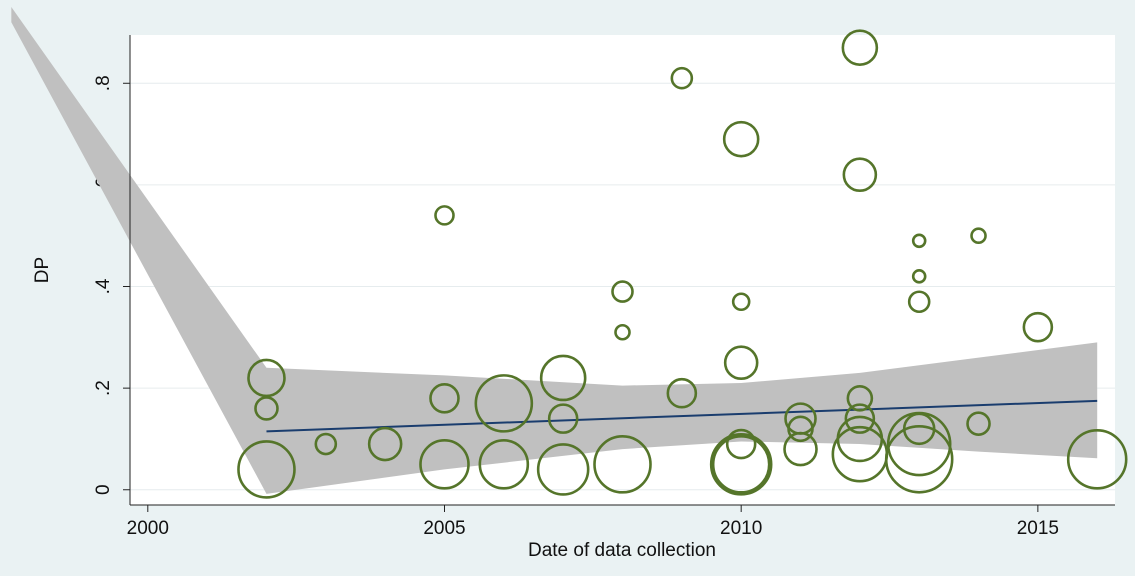  I want to click on y-axis-label: DP, so click(42, 270).